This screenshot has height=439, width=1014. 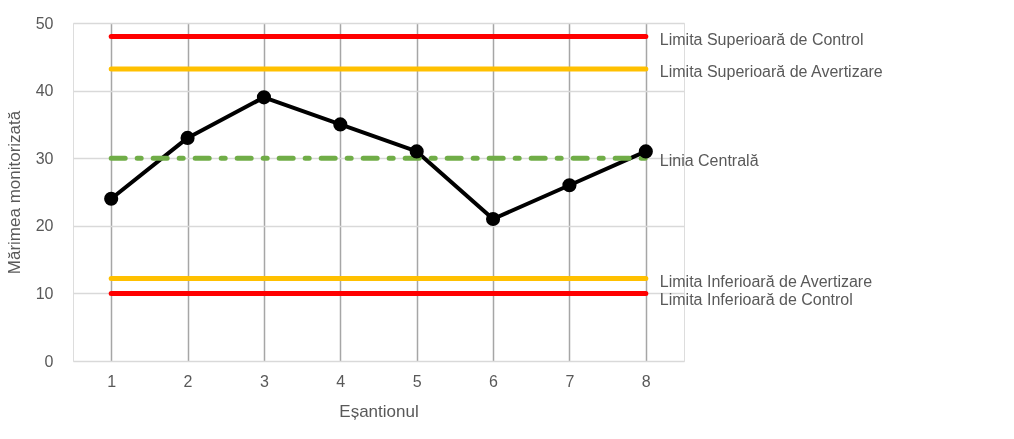 What do you see at coordinates (379, 411) in the screenshot?
I see `x-axis-title: Eșantionul` at bounding box center [379, 411].